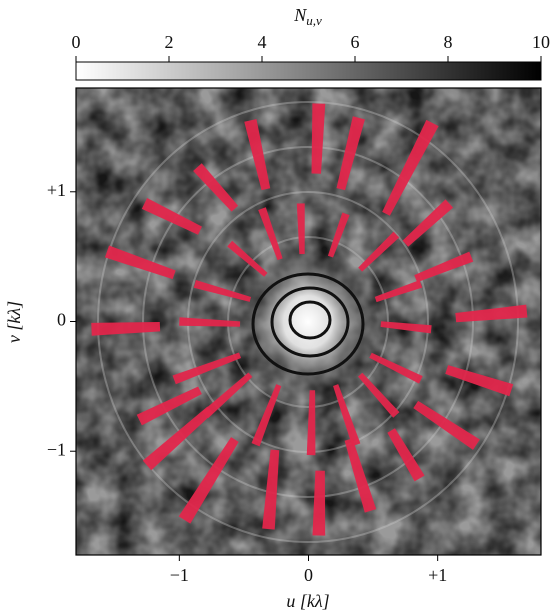 The height and width of the screenshot is (616, 553). I want to click on y-tick-label: +1, so click(56, 190).